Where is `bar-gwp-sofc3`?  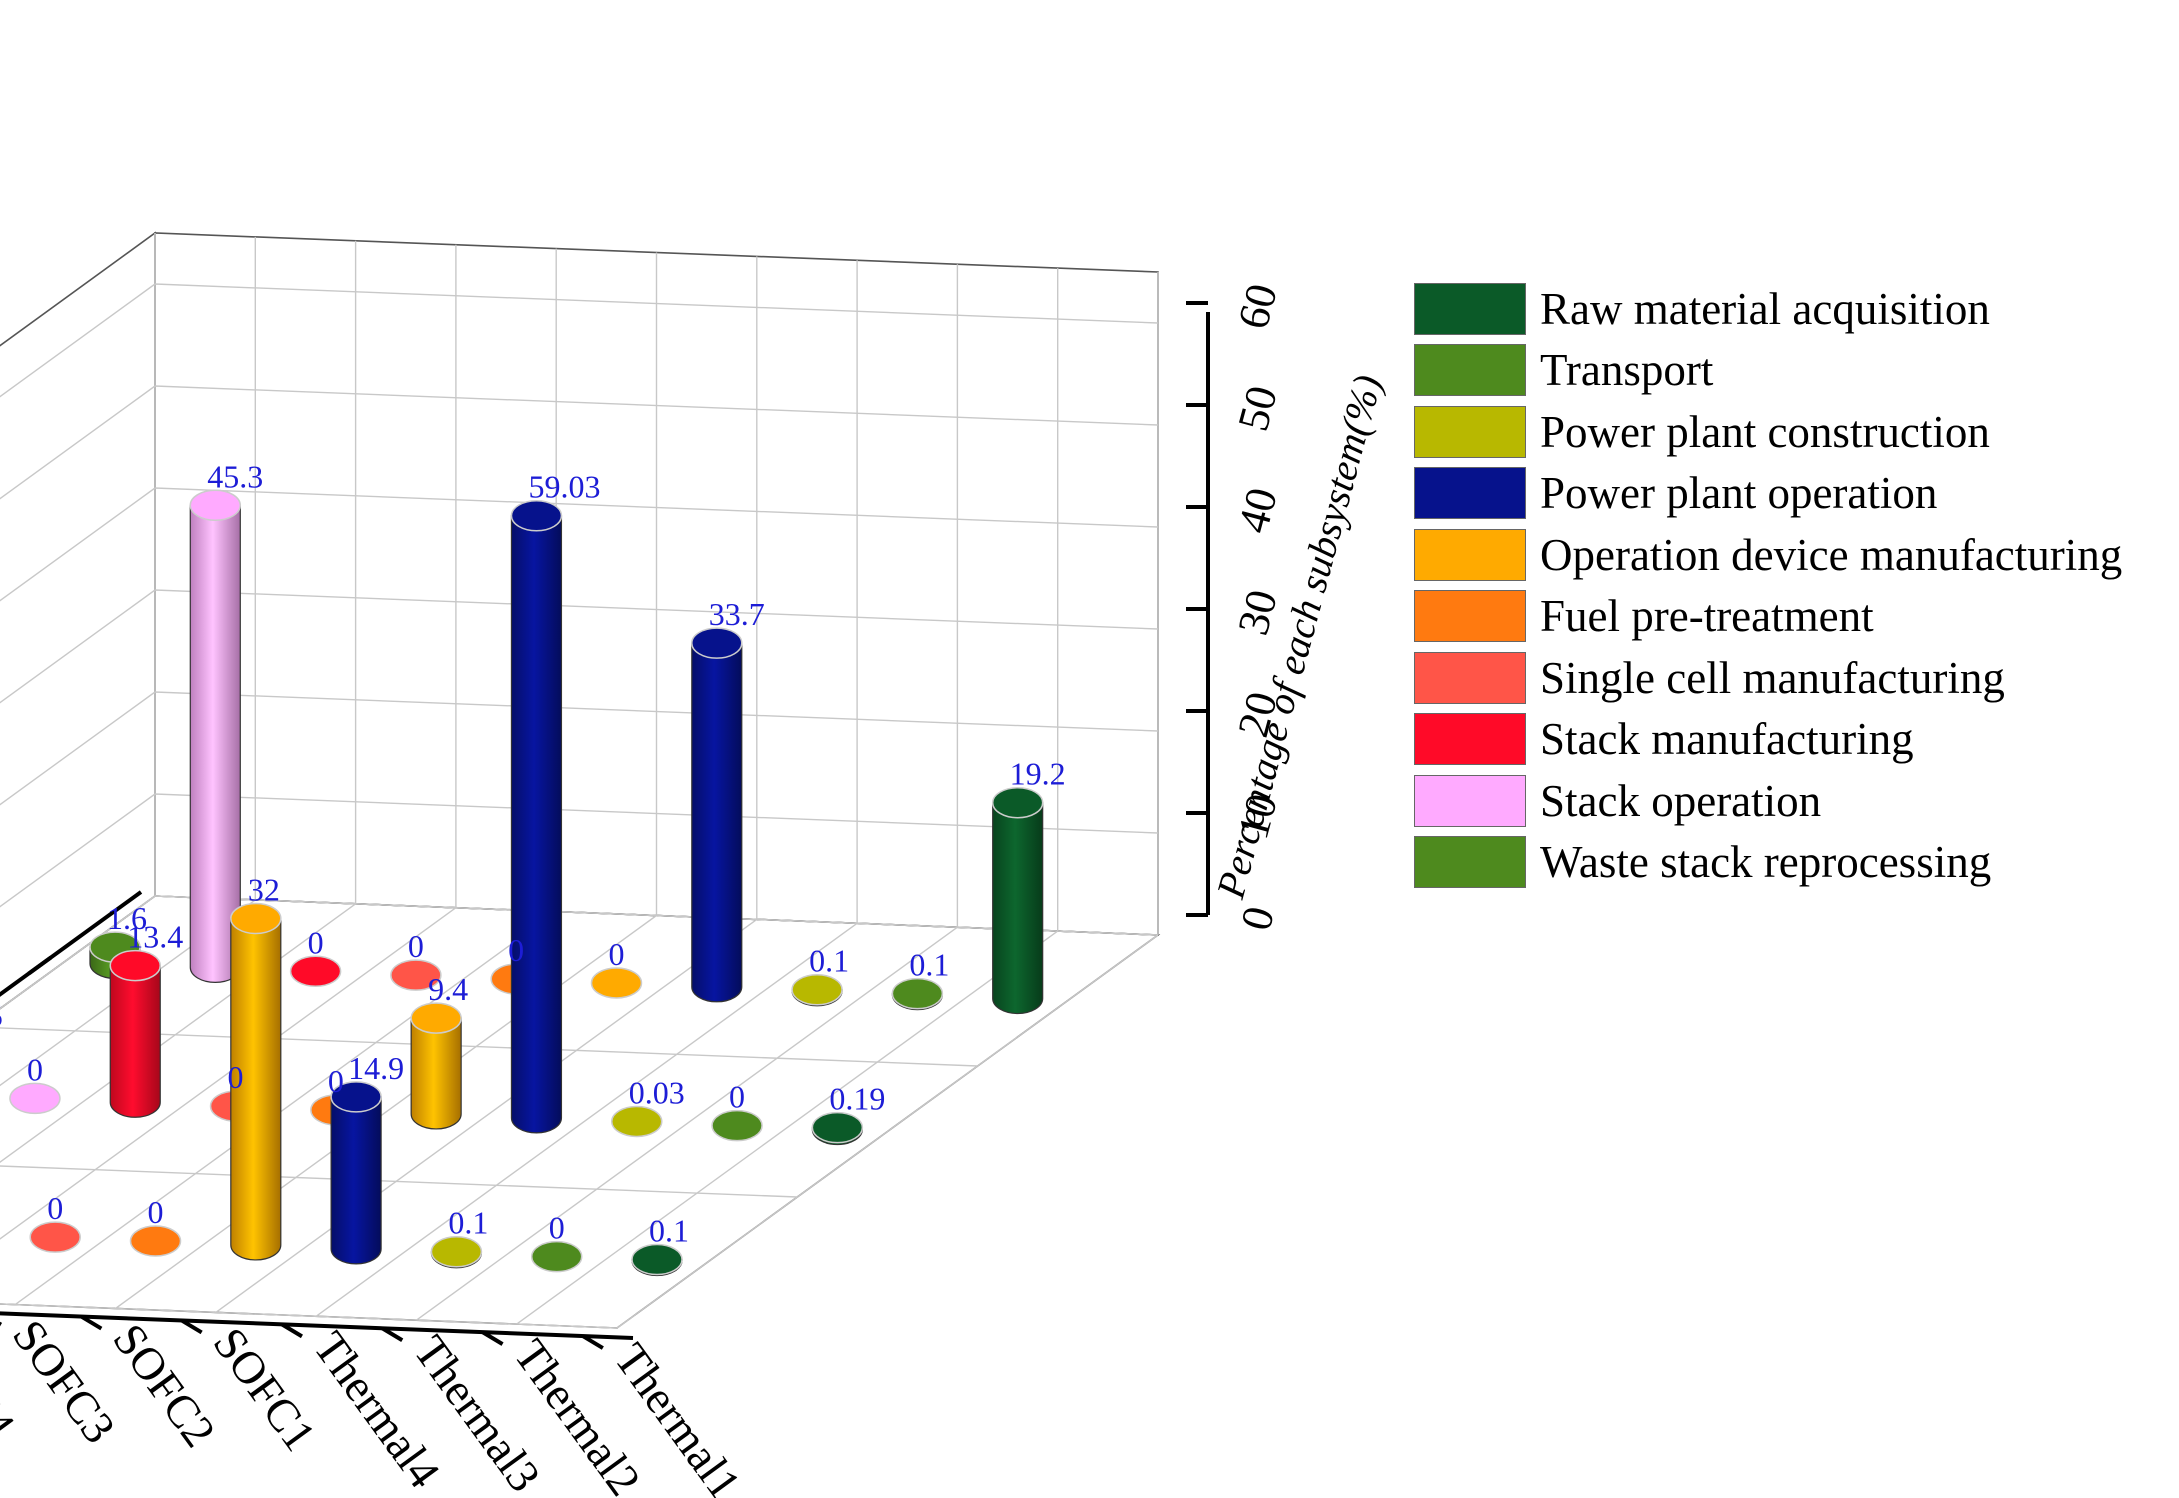 bar-gwp-sofc3 is located at coordinates (416, 975).